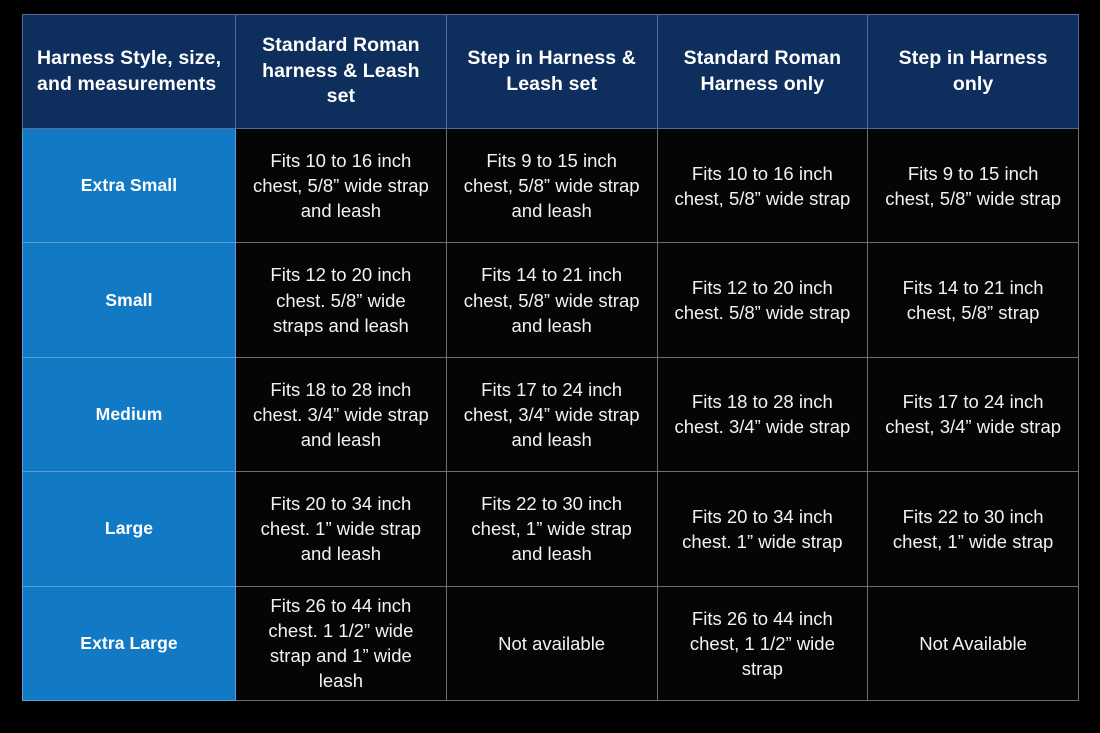  I want to click on cell-extra-large-step-in-set: Not available, so click(551, 643).